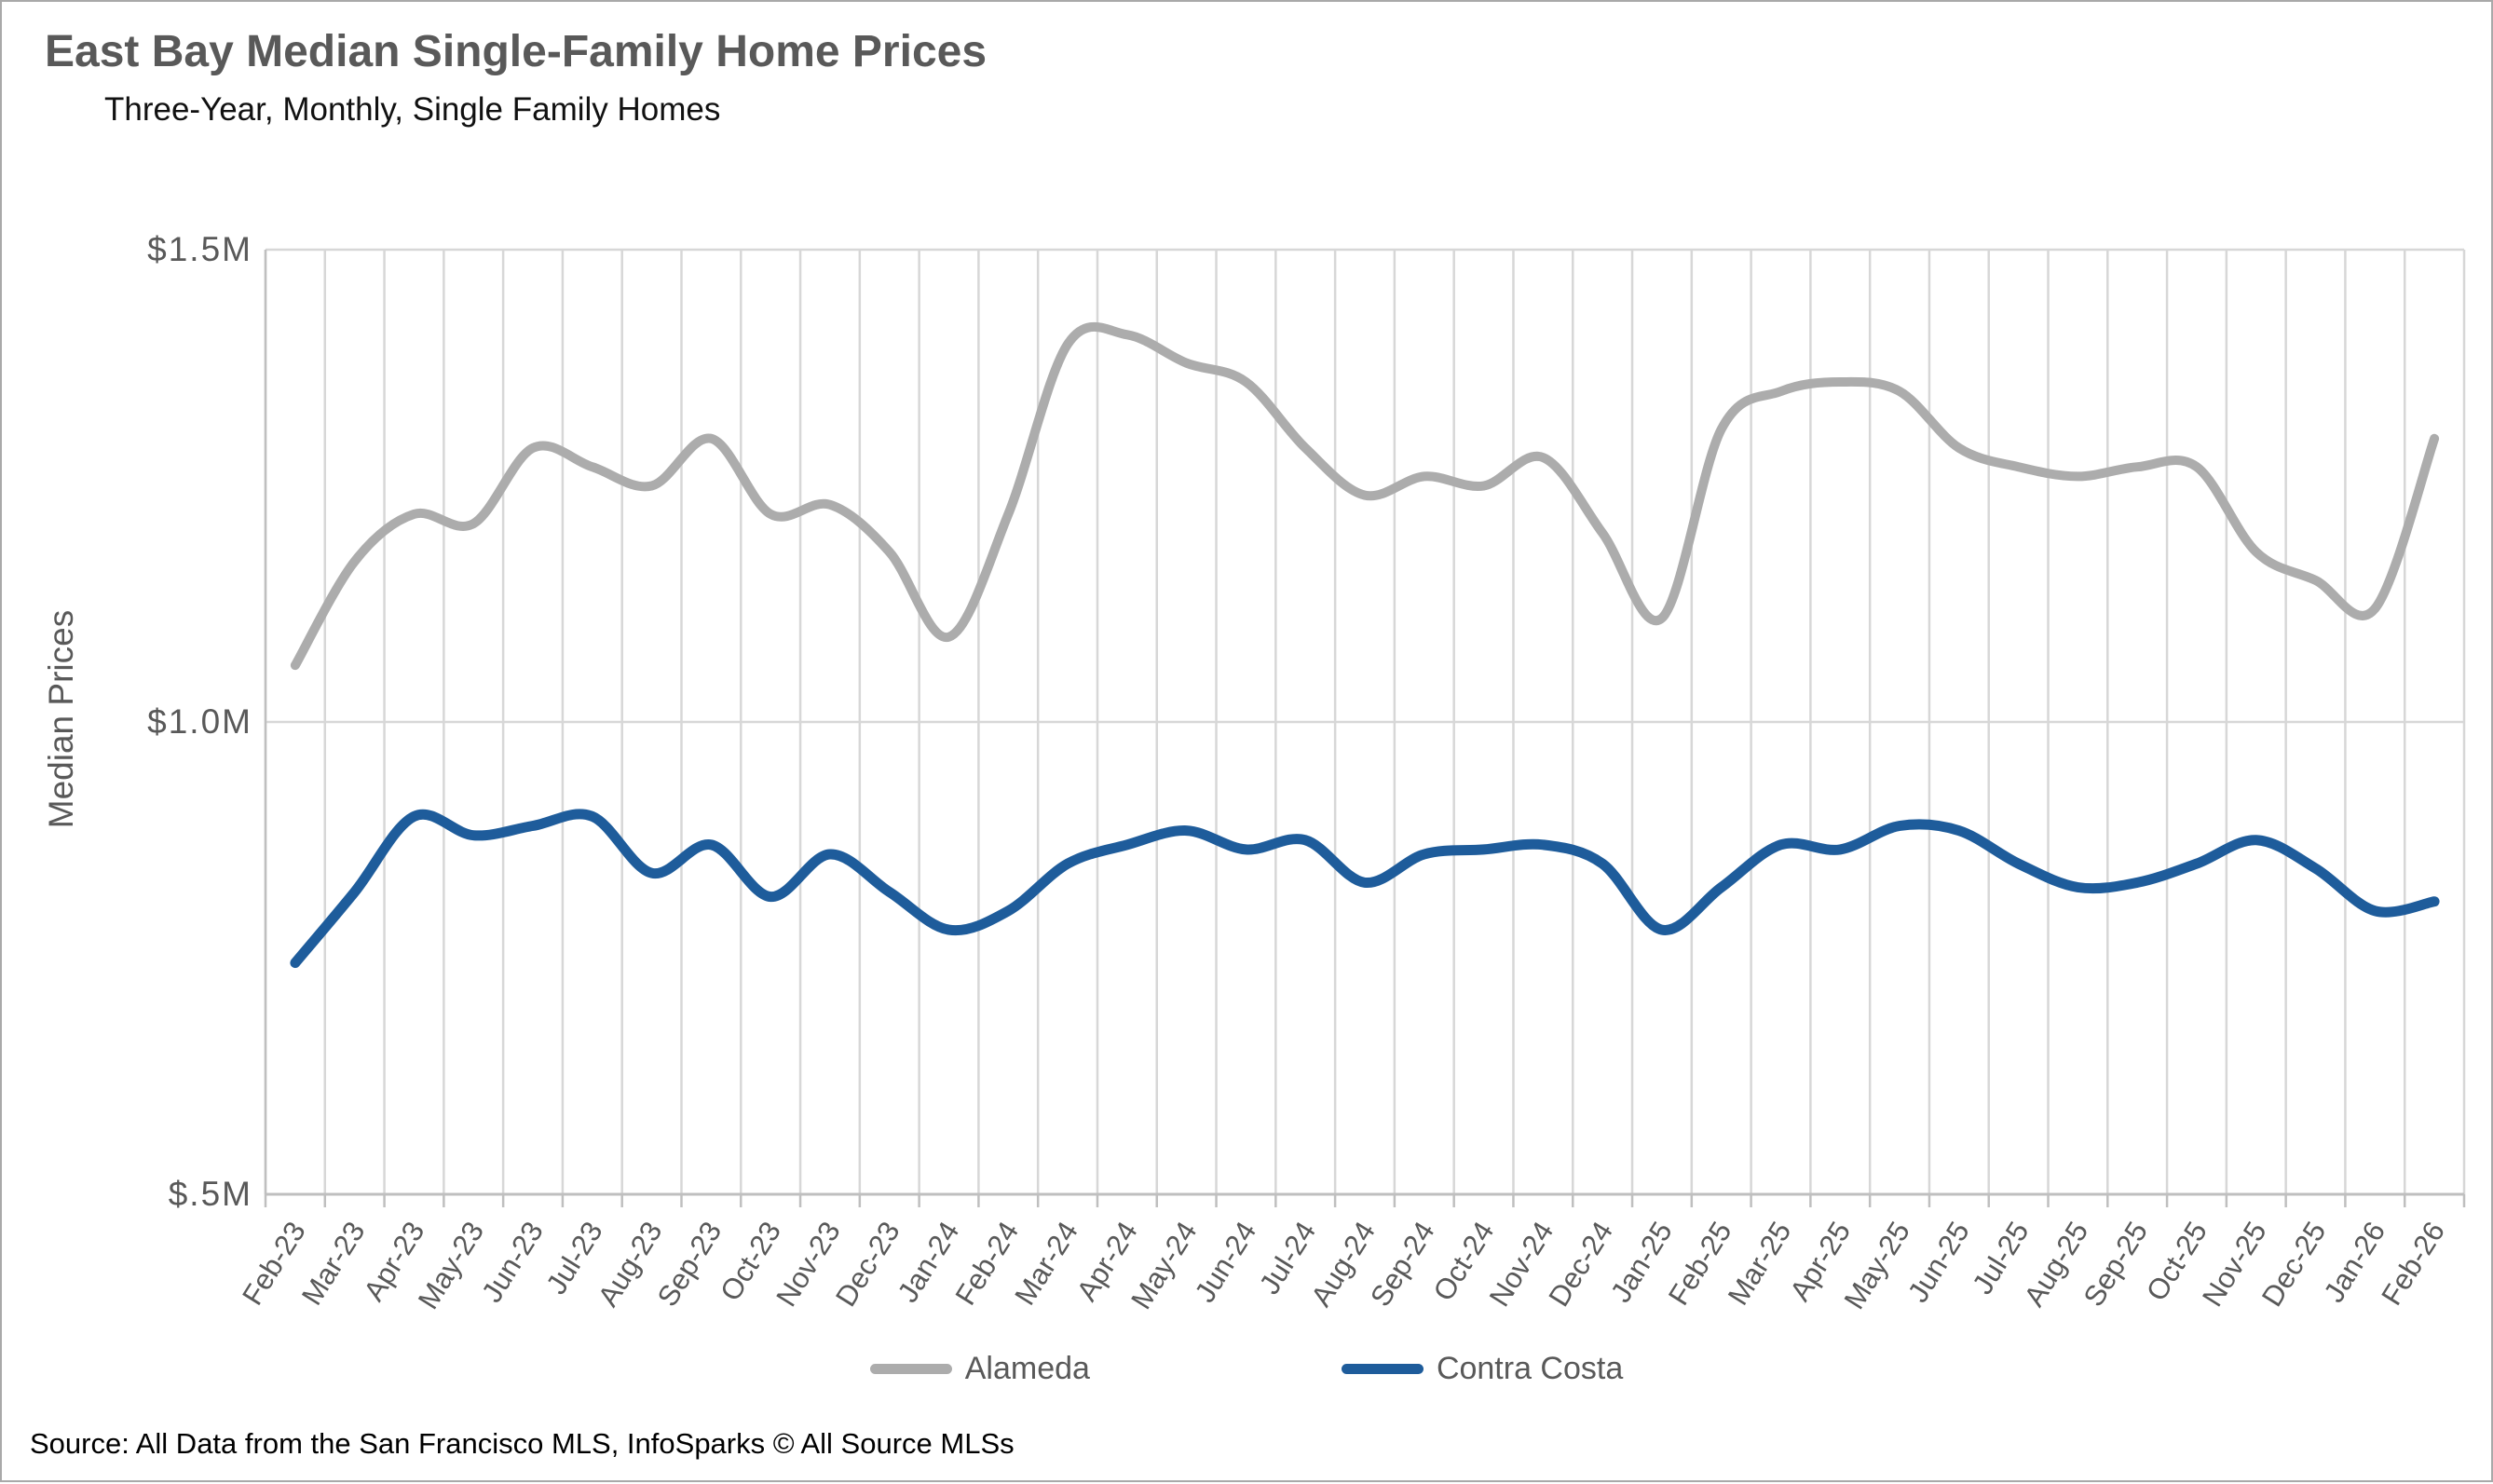  What do you see at coordinates (199, 249) in the screenshot?
I see `svg-text: $1.5M` at bounding box center [199, 249].